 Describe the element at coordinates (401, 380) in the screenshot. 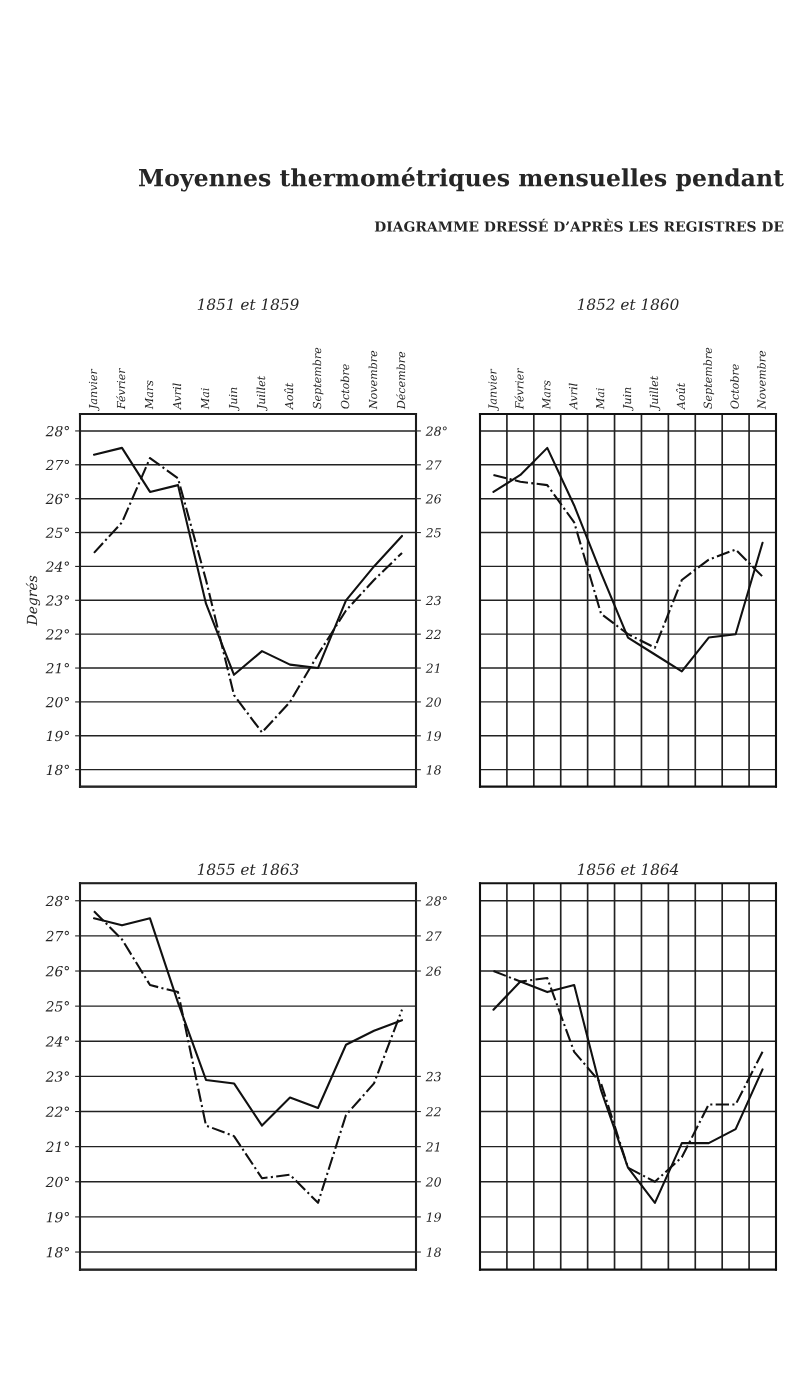

I see `x-tick-label: Décembre` at that location.